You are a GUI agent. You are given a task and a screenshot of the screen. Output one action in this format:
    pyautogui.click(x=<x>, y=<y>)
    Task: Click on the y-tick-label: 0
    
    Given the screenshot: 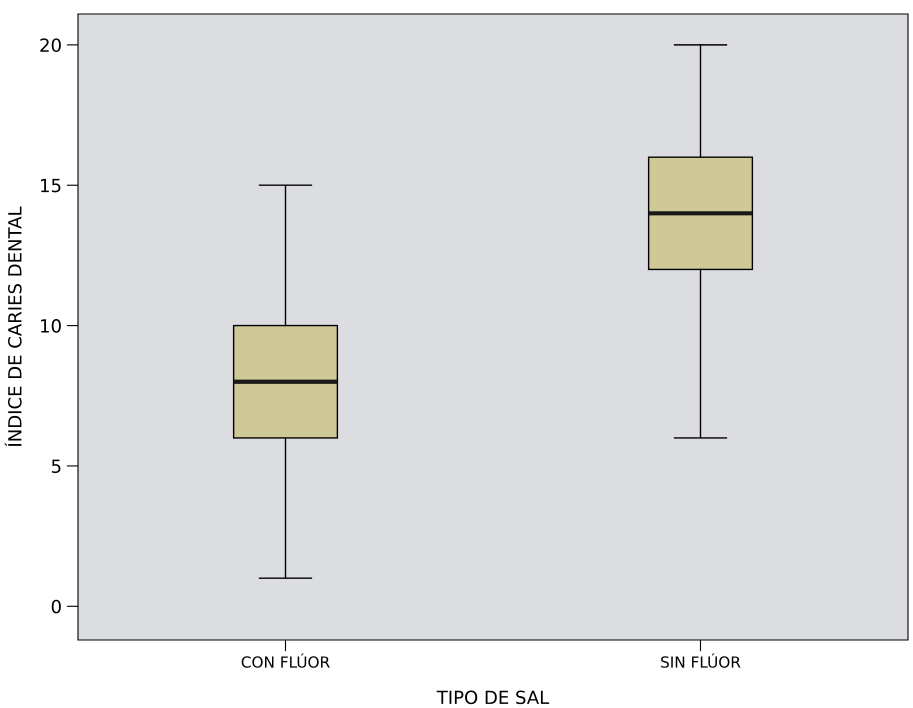 What is the action you would take?
    pyautogui.click(x=56, y=607)
    